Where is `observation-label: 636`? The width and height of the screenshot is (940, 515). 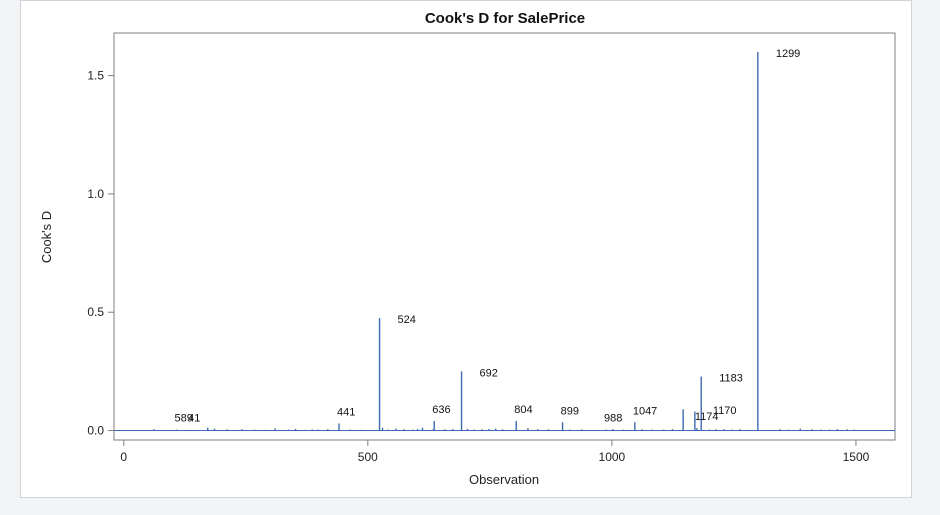
observation-label: 636 is located at coordinates (441, 410).